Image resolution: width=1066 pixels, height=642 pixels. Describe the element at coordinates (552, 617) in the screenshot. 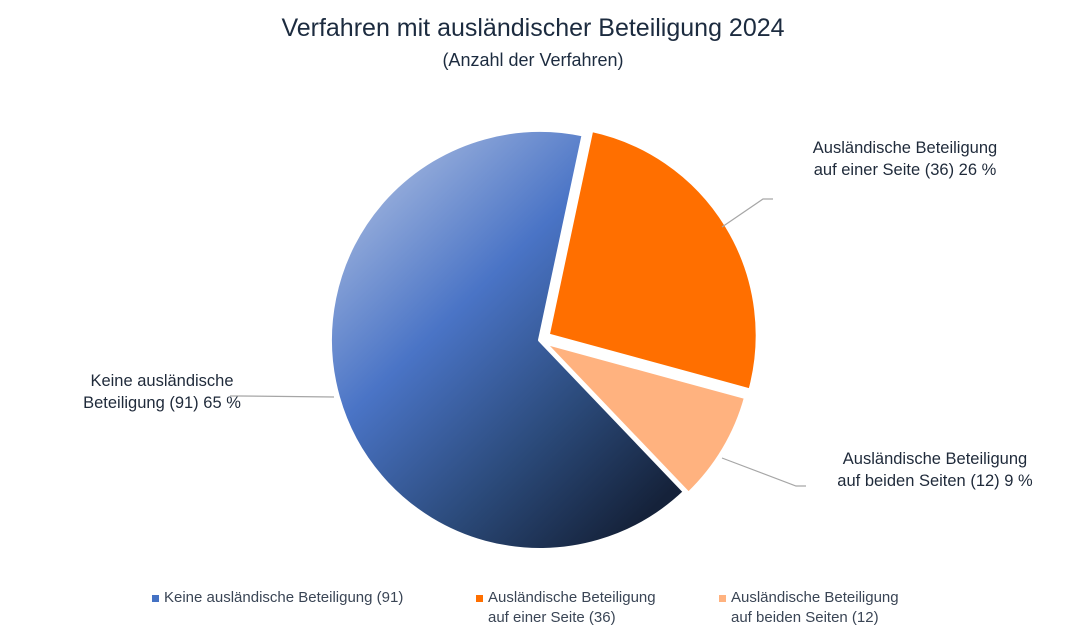

I see `legend-label: auf einer Seite (36)` at that location.